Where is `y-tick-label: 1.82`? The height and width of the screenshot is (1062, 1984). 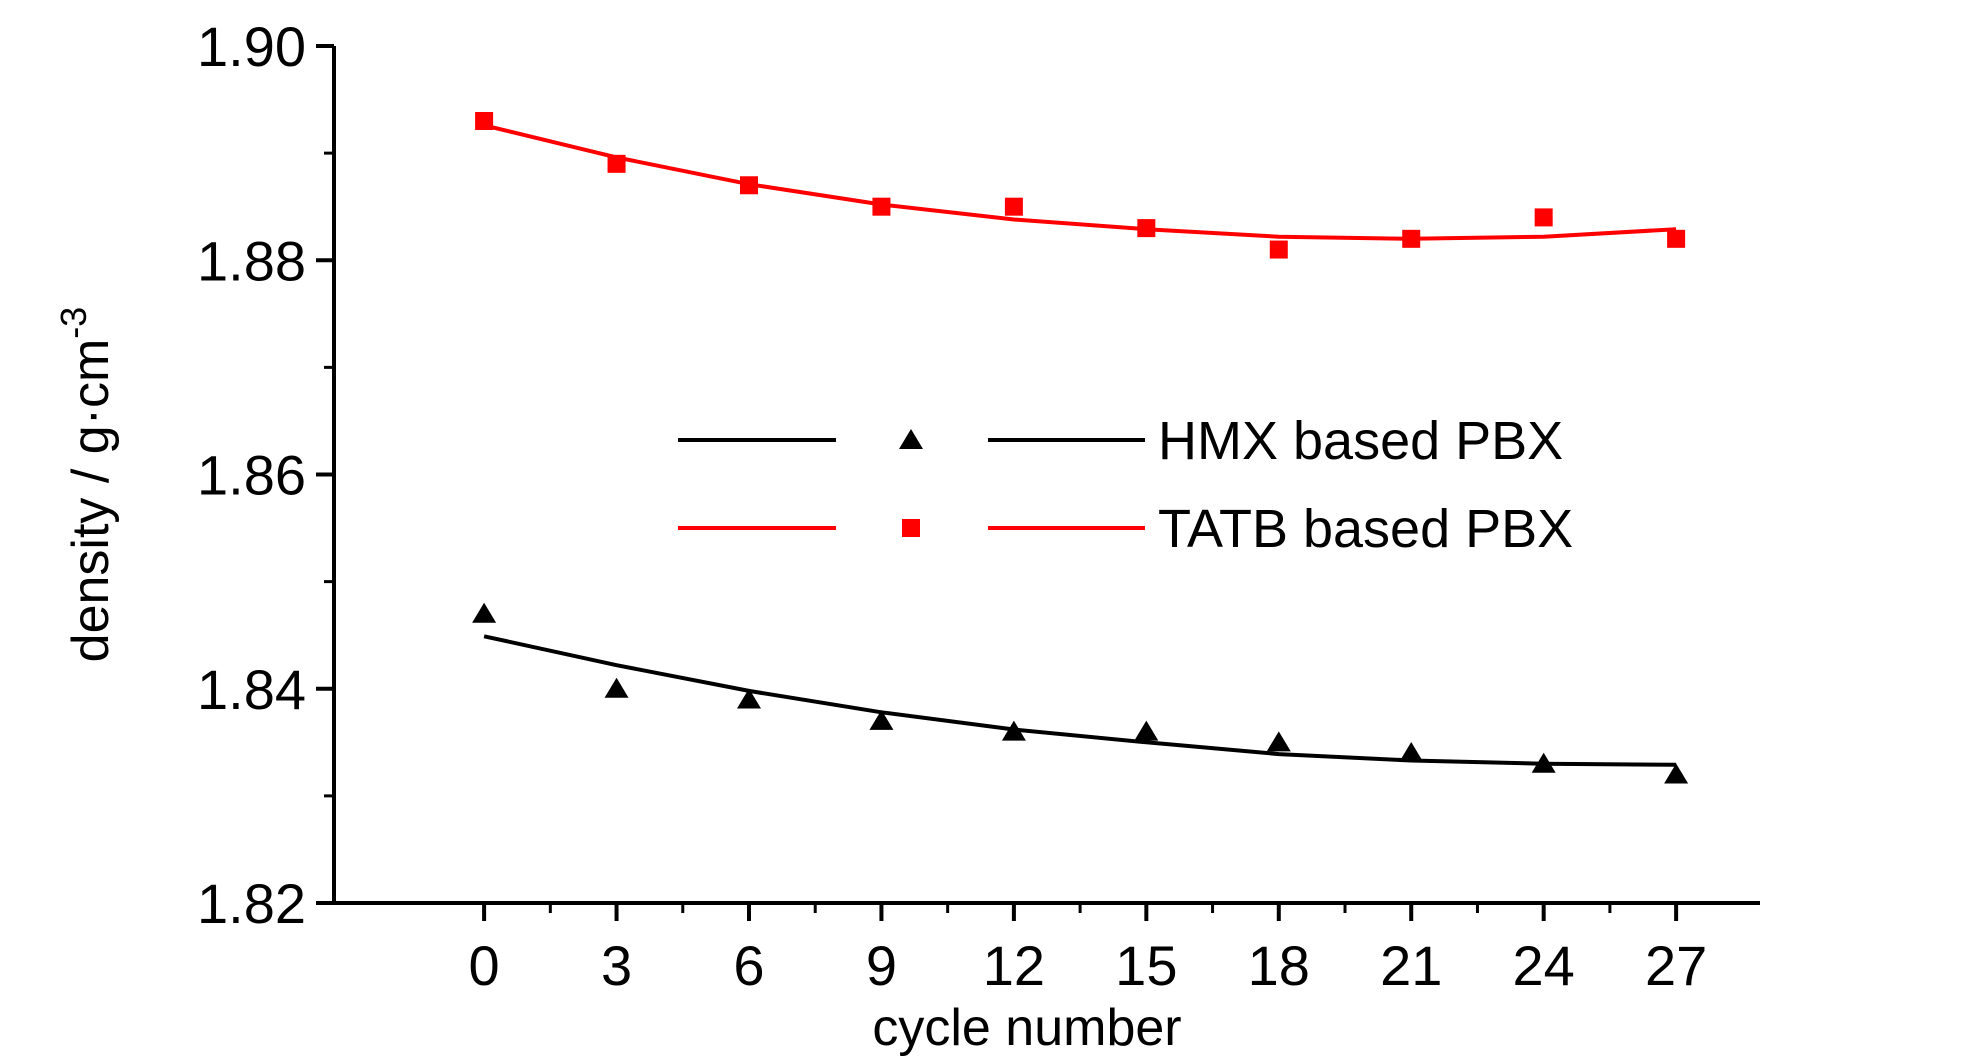 y-tick-label: 1.82 is located at coordinates (251, 903).